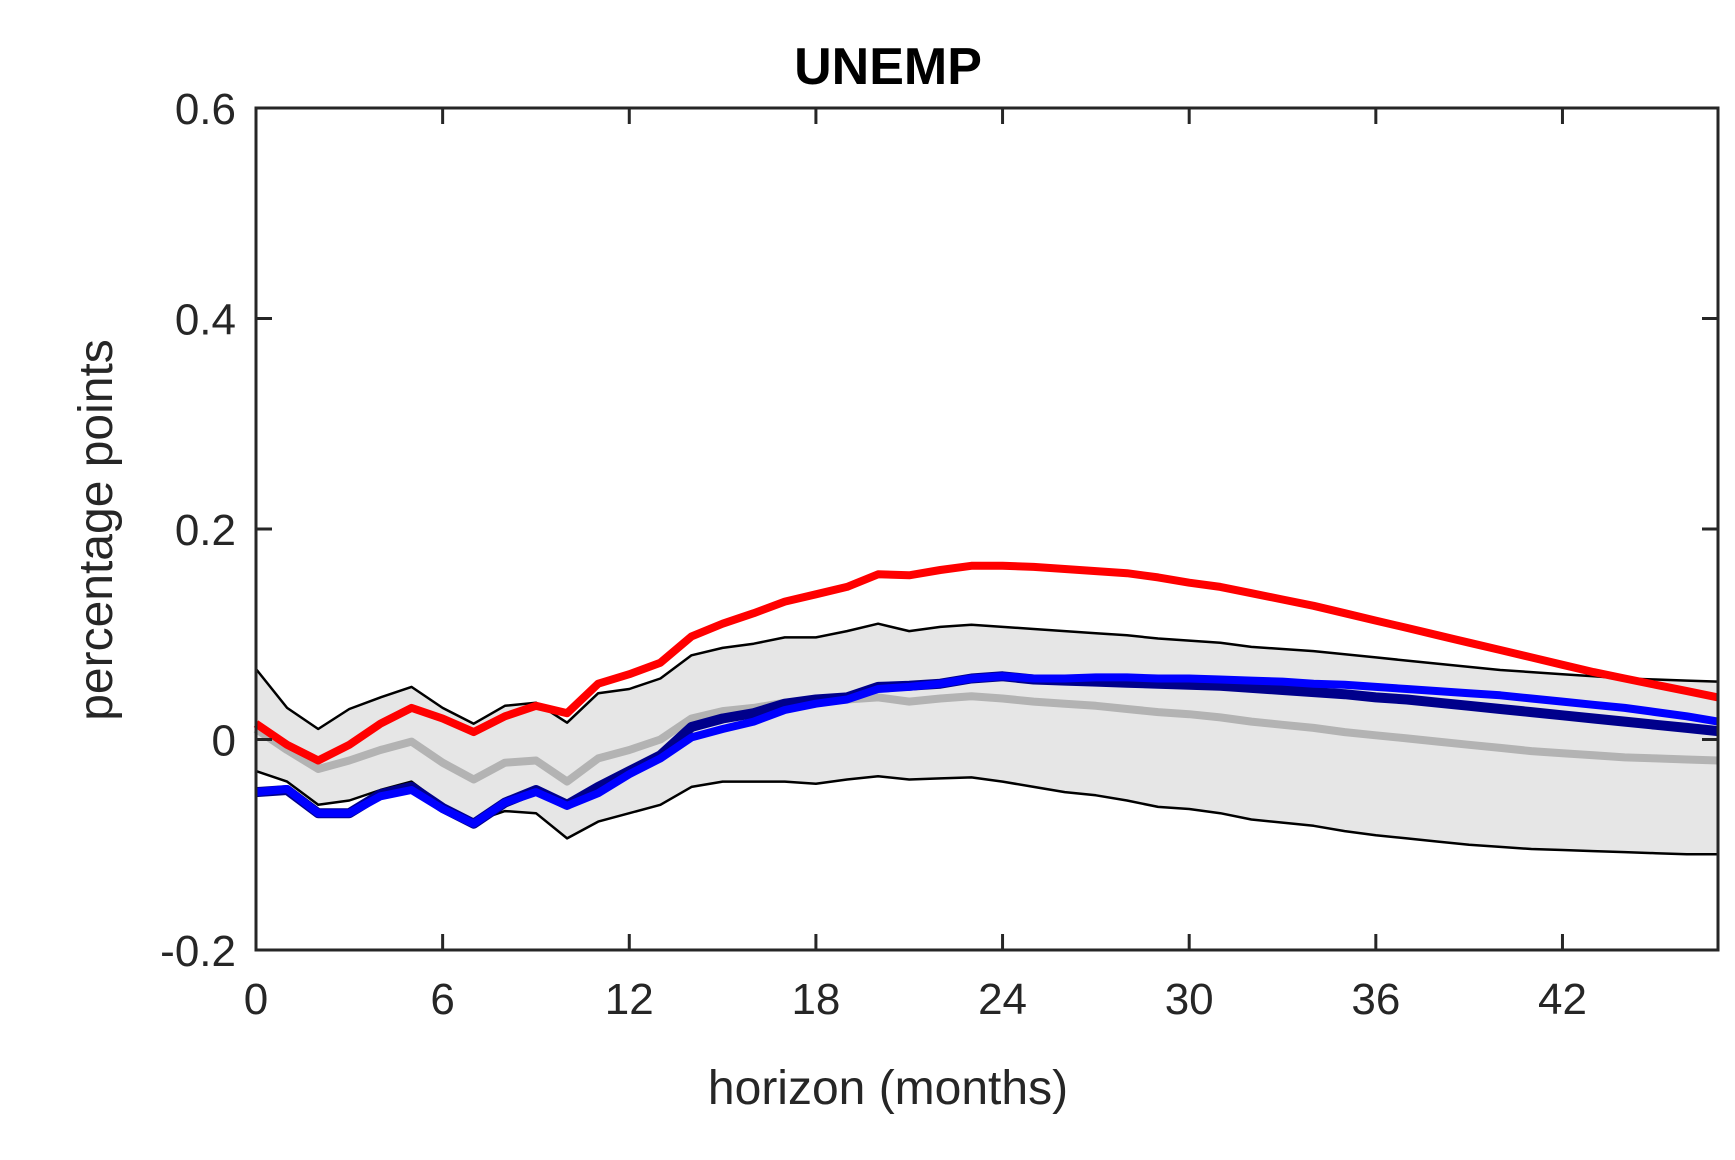 Image resolution: width=1735 pixels, height=1160 pixels. What do you see at coordinates (888, 67) in the screenshot?
I see `chart-title: UNEMP` at bounding box center [888, 67].